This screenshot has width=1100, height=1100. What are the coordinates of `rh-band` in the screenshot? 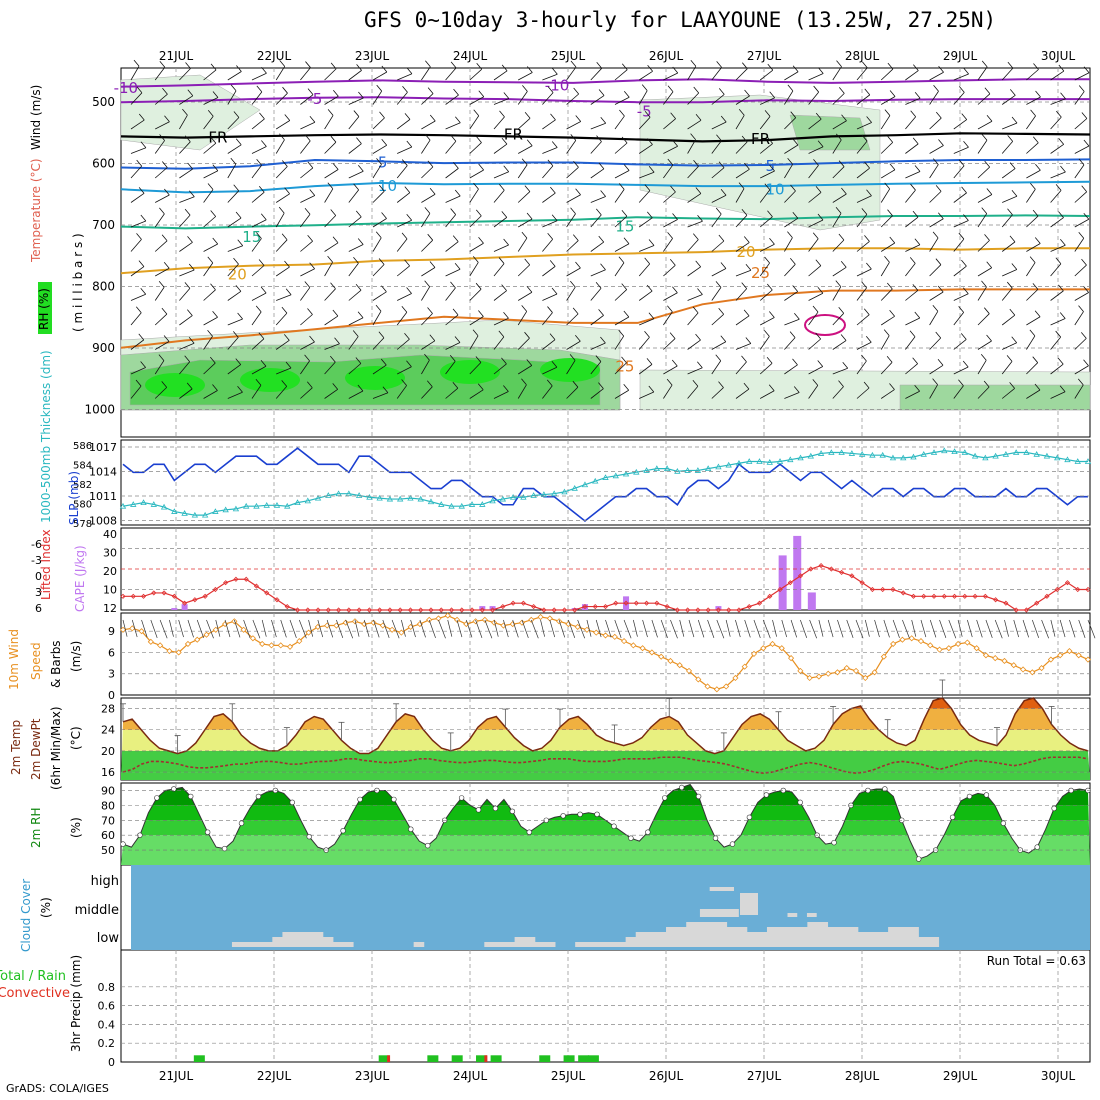 It's located at (605, 828).